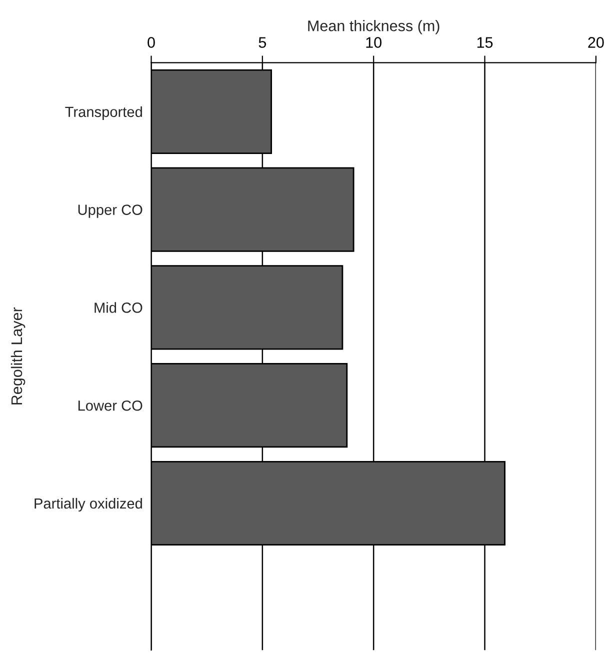  Describe the element at coordinates (88, 505) in the screenshot. I see `y-tick-label: Partially oxidized` at that location.